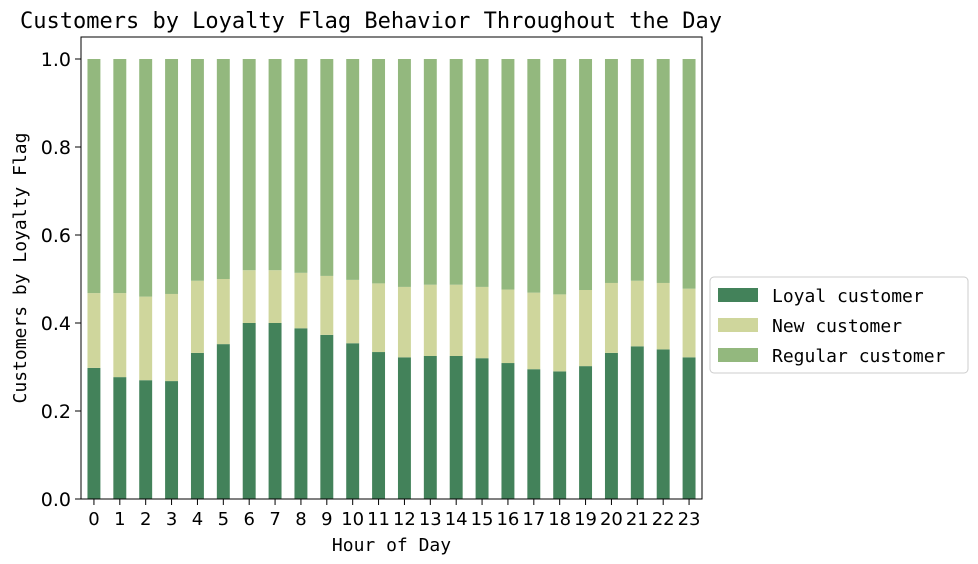  What do you see at coordinates (20, 268) in the screenshot?
I see `y-axis-label: Customers by Loyalty Flag` at bounding box center [20, 268].